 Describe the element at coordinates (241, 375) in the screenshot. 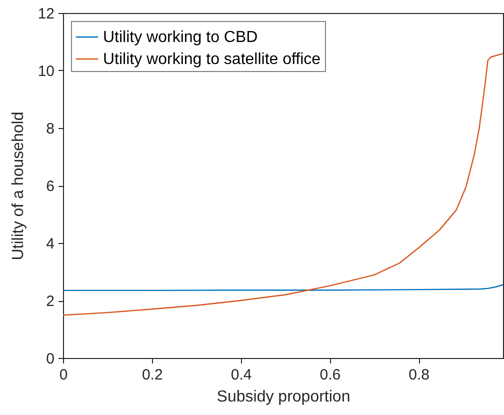

I see `x-tick-label: 0.4` at that location.